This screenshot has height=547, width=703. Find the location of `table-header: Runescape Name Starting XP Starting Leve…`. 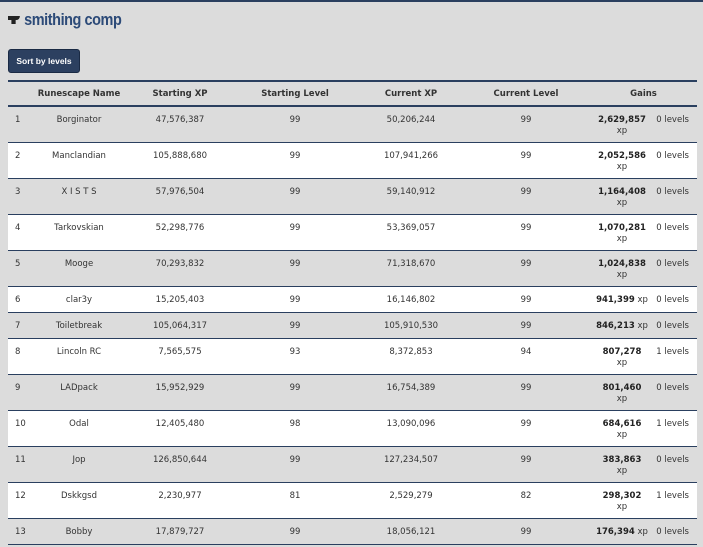

table-header: Runescape Name Starting XP Starting Leve… is located at coordinates (352, 93).